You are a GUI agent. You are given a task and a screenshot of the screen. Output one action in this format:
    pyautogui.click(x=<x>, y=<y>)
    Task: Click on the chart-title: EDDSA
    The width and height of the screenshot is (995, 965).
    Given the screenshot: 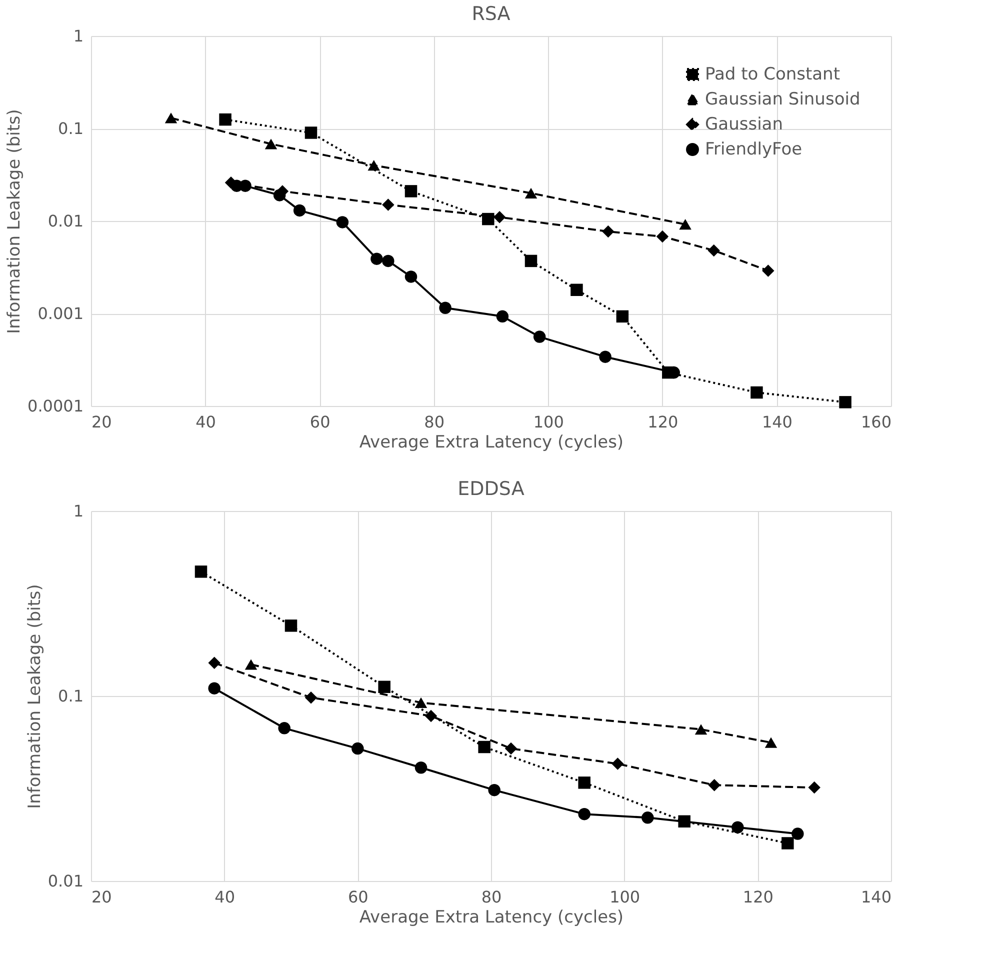 What is the action you would take?
    pyautogui.click(x=491, y=489)
    